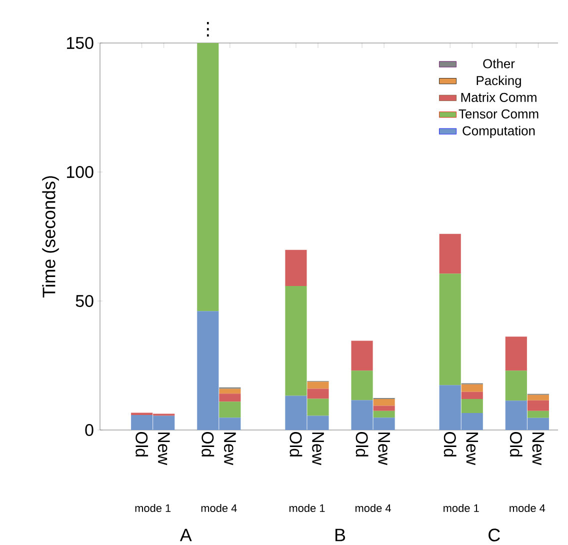  Describe the element at coordinates (85, 301) in the screenshot. I see `y-tick-label: 50` at that location.